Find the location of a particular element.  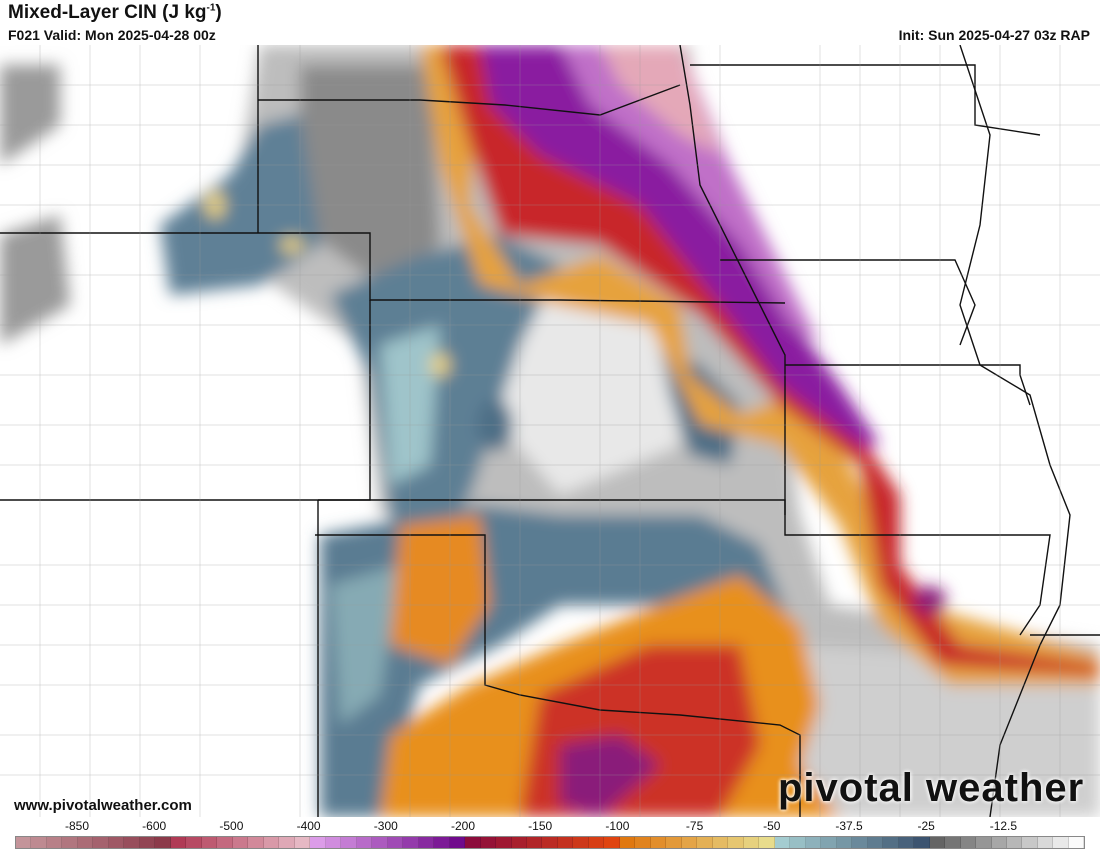

colorbar-tick-label: -500 is located at coordinates (231, 826).